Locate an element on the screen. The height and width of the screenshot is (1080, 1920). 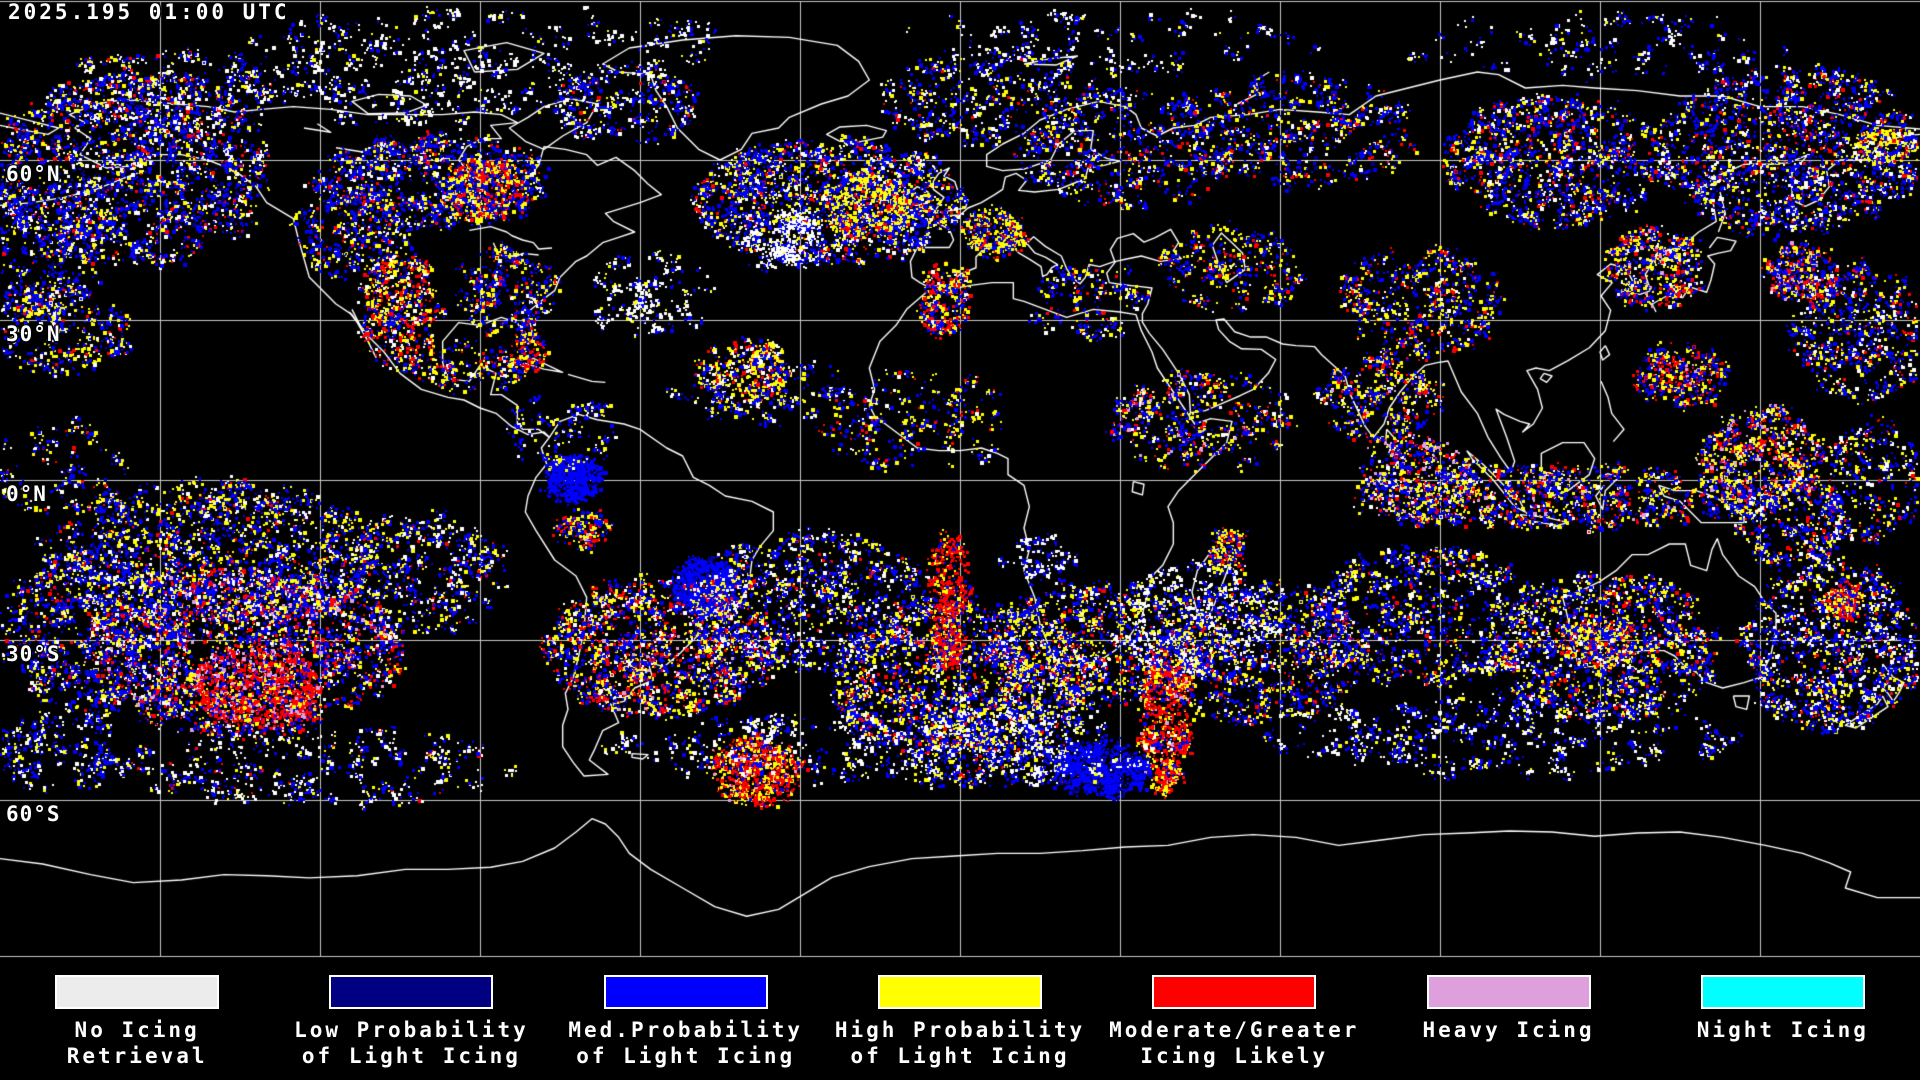
legend-label-line: Retrieval is located at coordinates (137, 1056).